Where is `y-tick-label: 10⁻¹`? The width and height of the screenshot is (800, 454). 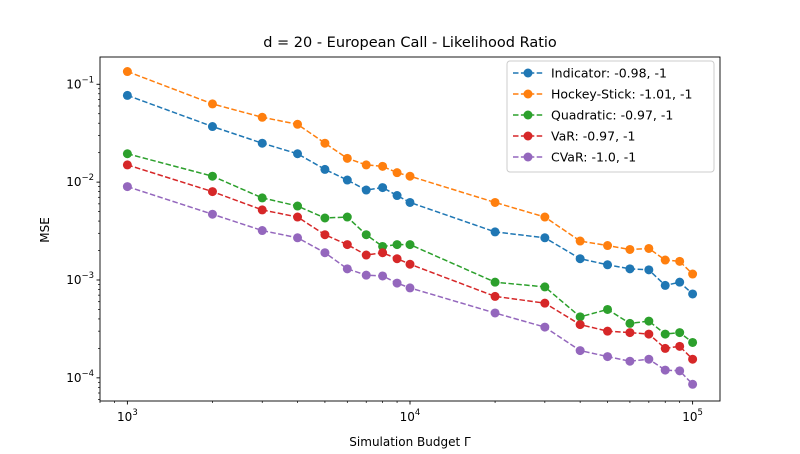 y-tick-label: 10⁻¹ is located at coordinates (80, 83).